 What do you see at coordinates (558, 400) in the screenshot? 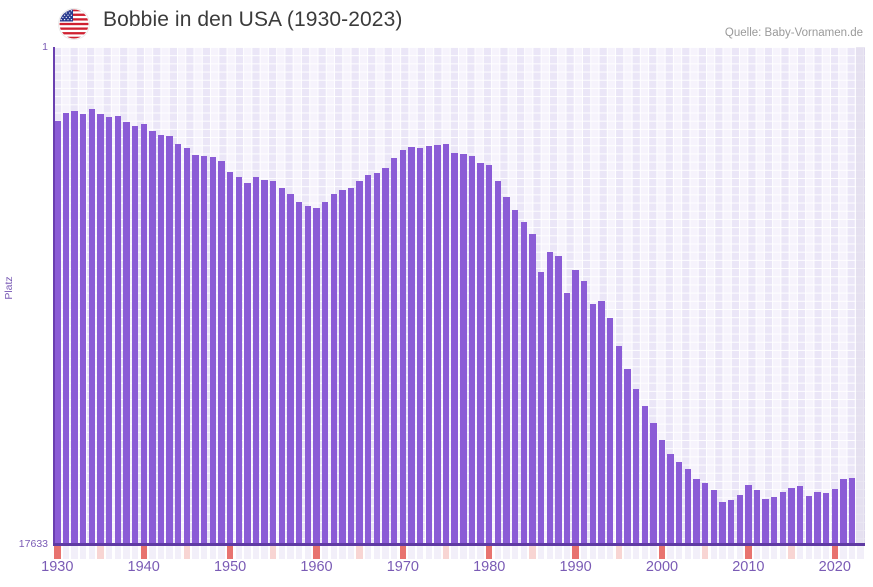
I see `bar-1988` at bounding box center [558, 400].